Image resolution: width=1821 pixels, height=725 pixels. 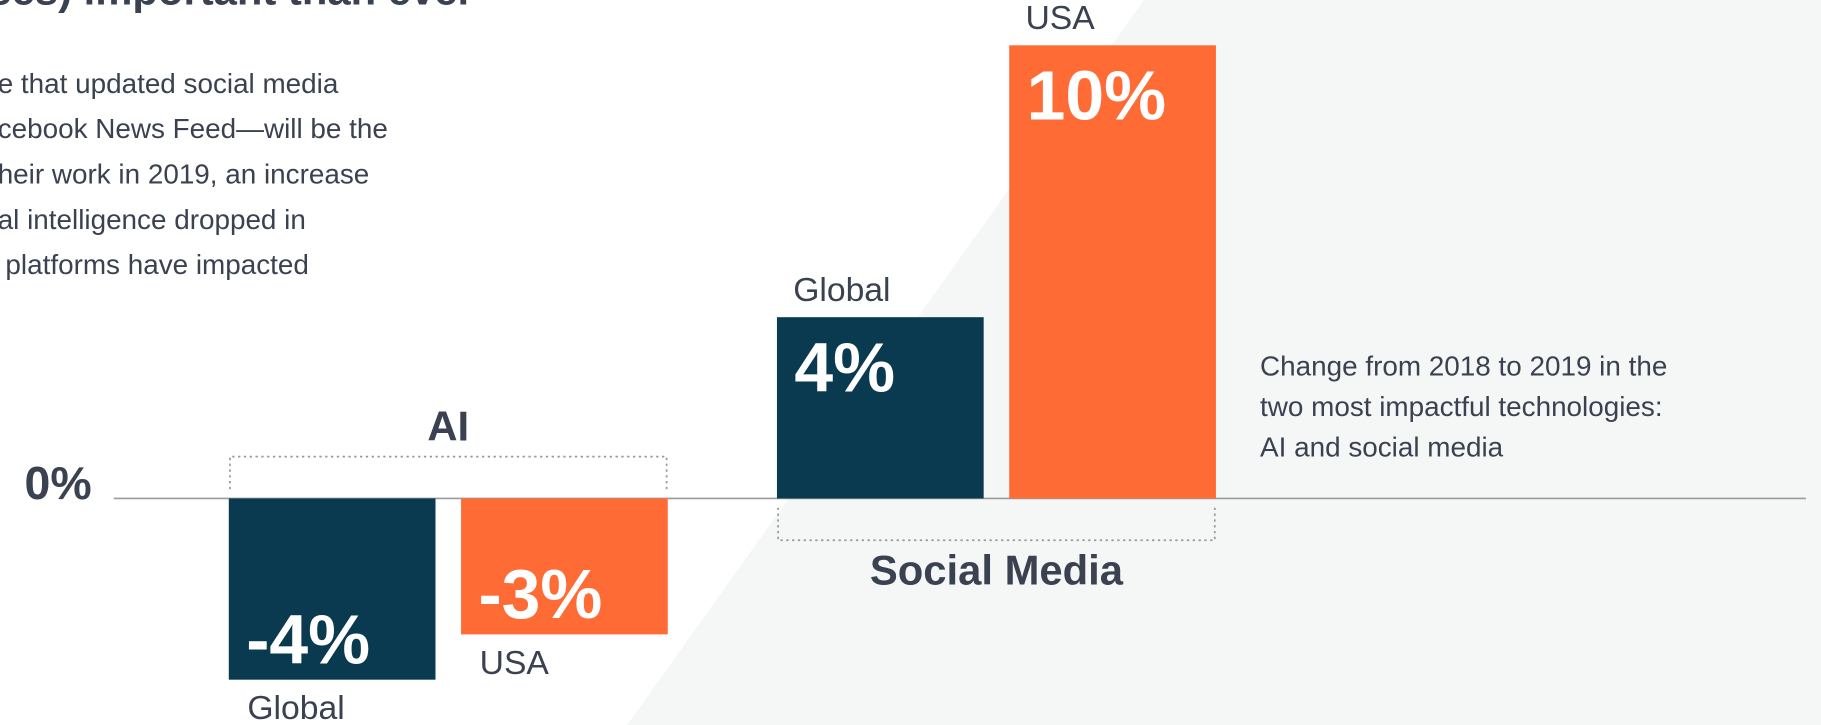 I want to click on value-label: -4%, so click(x=308, y=639).